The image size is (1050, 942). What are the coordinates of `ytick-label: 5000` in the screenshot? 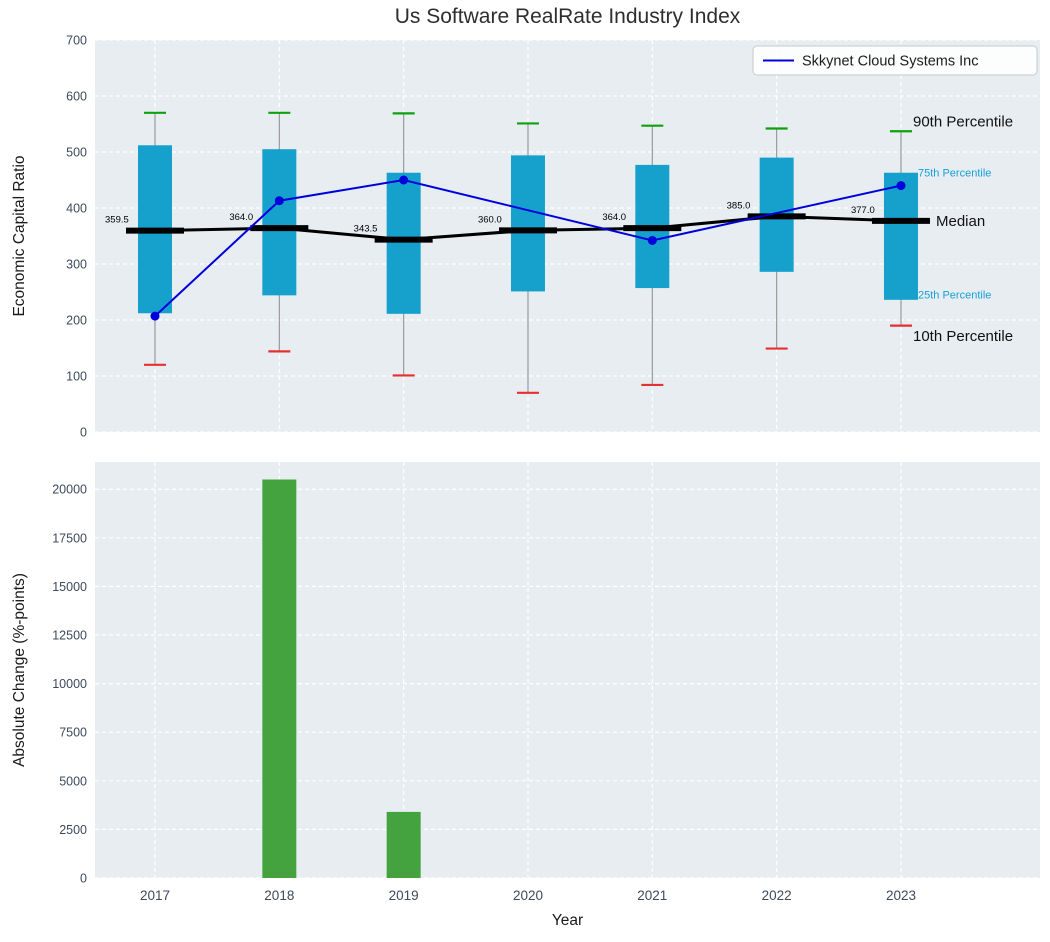 It's located at (73, 781).